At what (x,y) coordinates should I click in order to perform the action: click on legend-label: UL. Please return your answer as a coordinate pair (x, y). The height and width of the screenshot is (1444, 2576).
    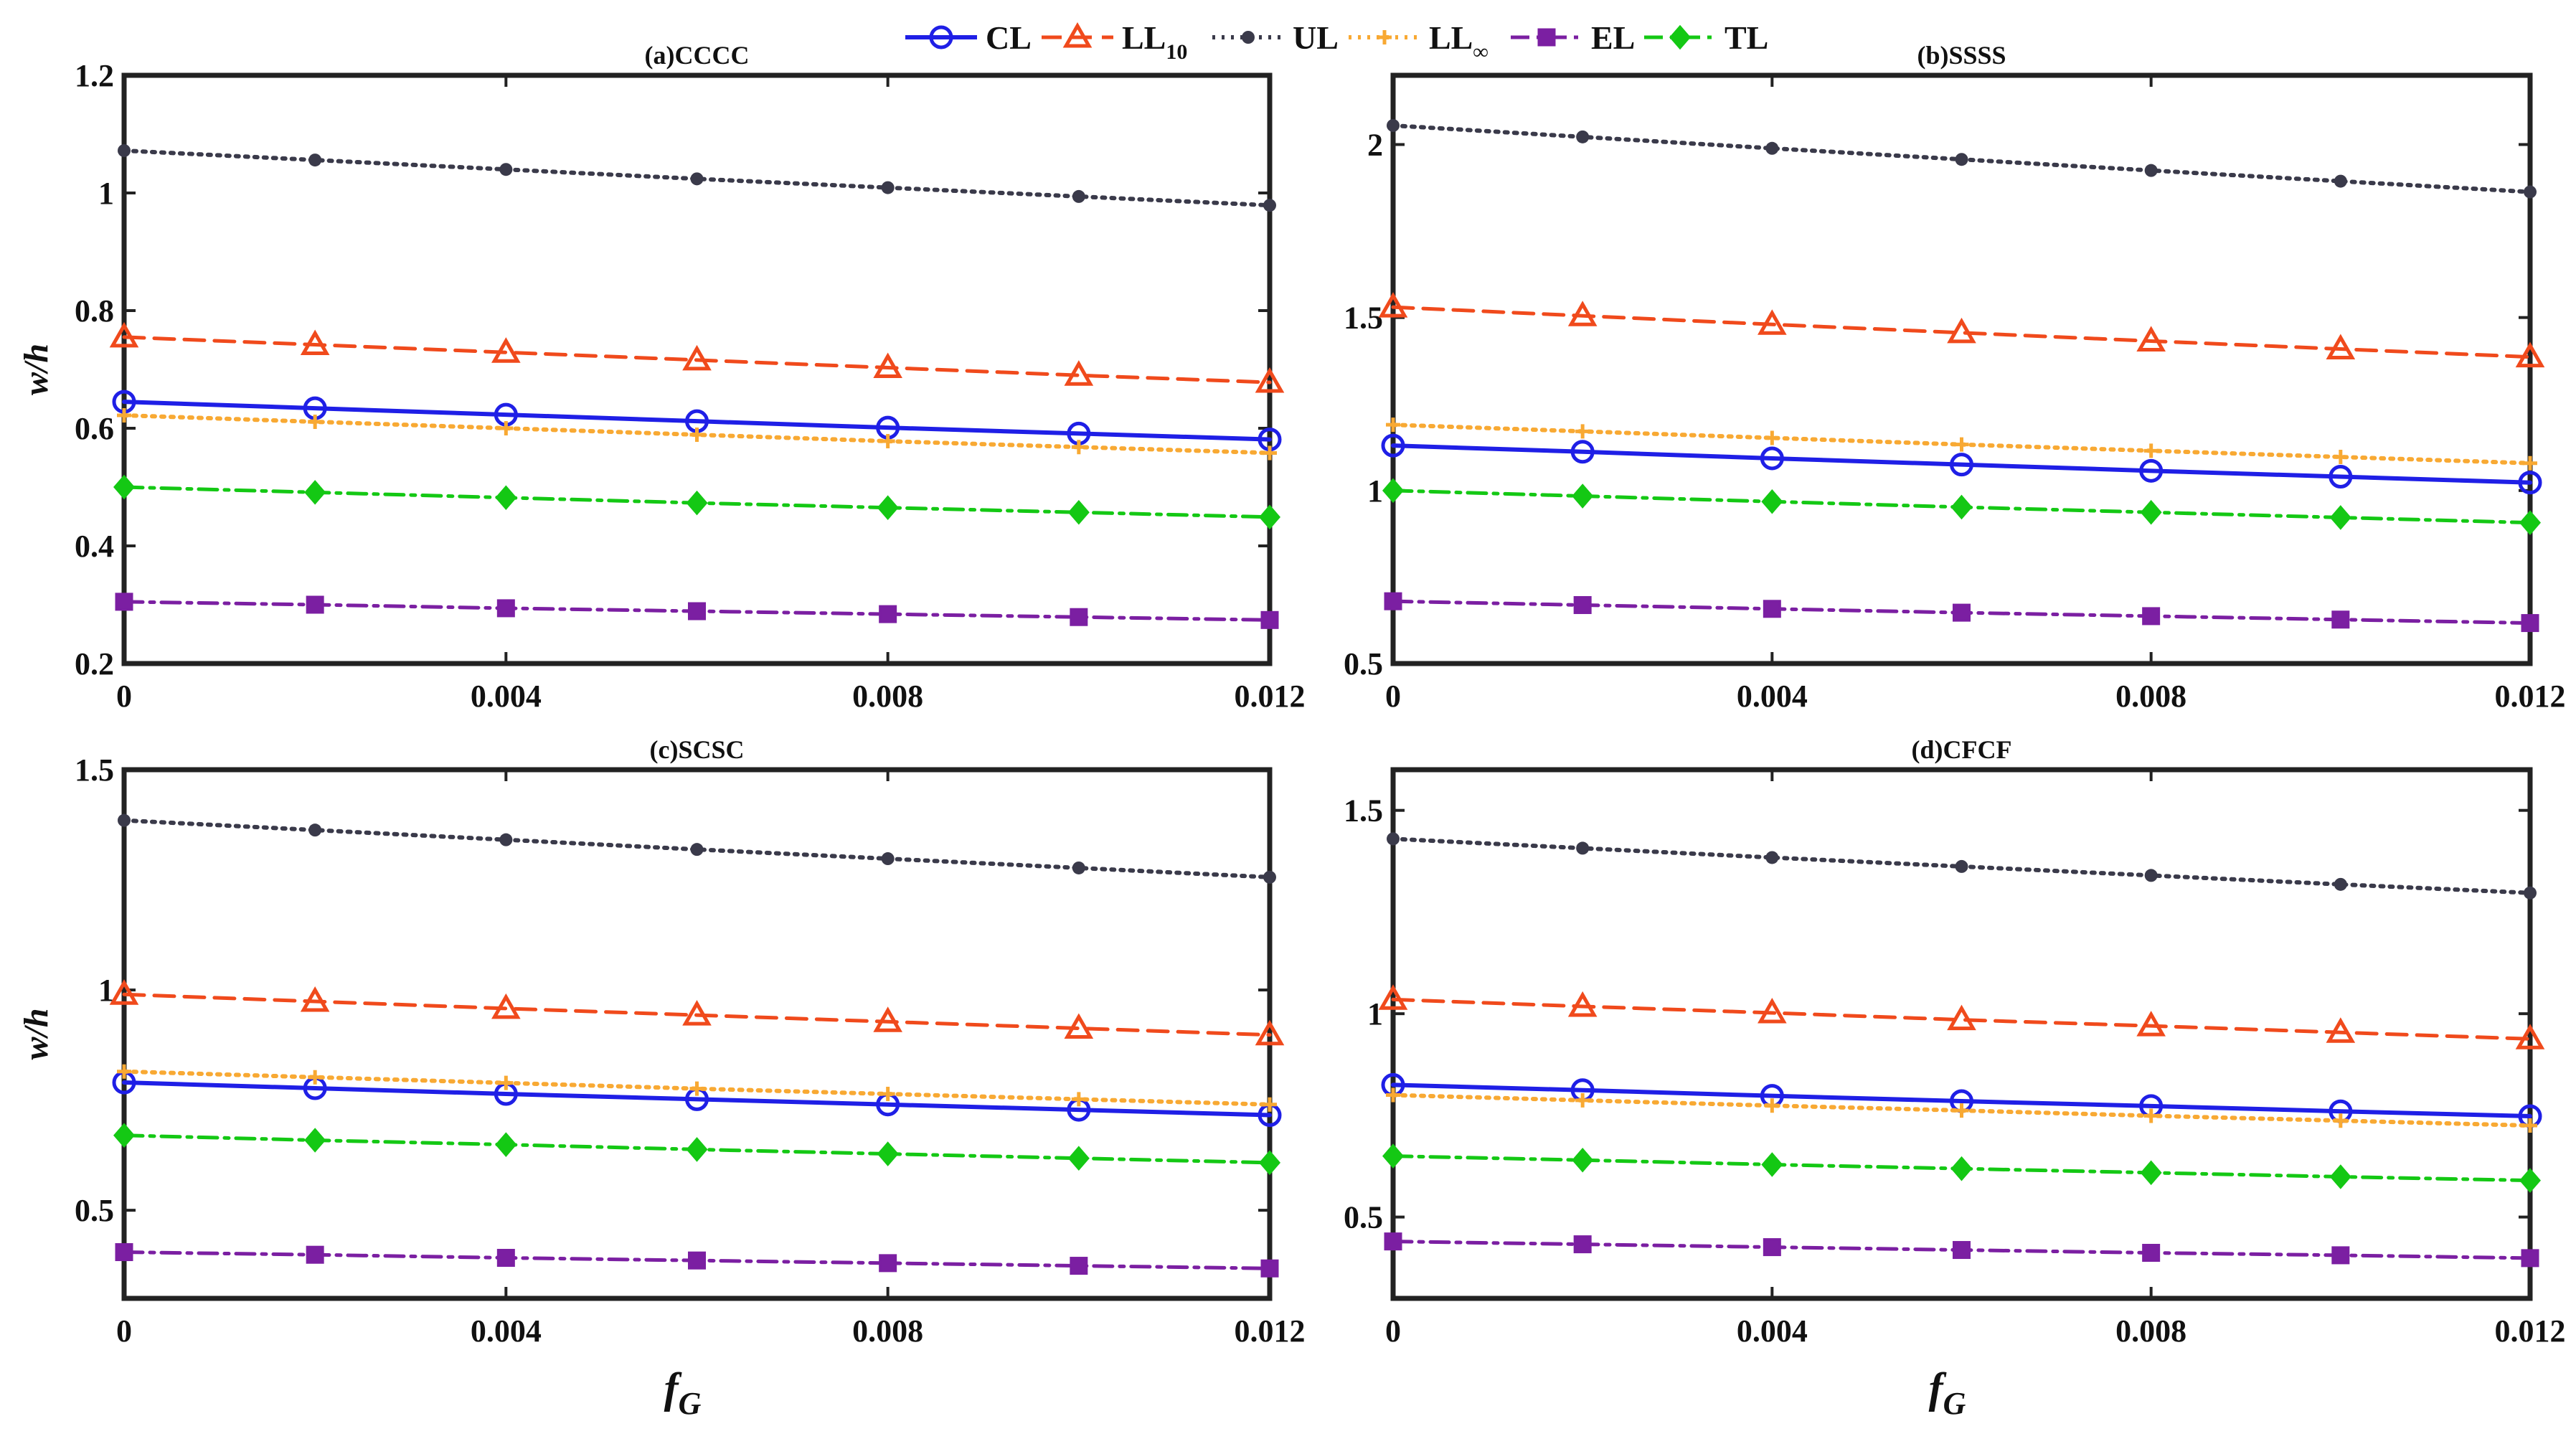
    Looking at the image, I should click on (1316, 37).